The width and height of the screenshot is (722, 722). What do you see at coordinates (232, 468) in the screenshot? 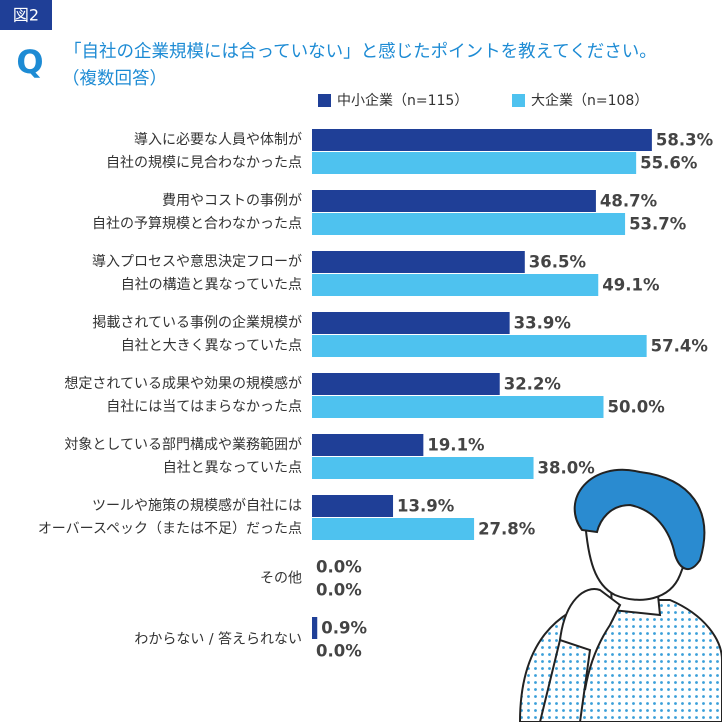
I see `category-label: 自社と異なっていた点` at bounding box center [232, 468].